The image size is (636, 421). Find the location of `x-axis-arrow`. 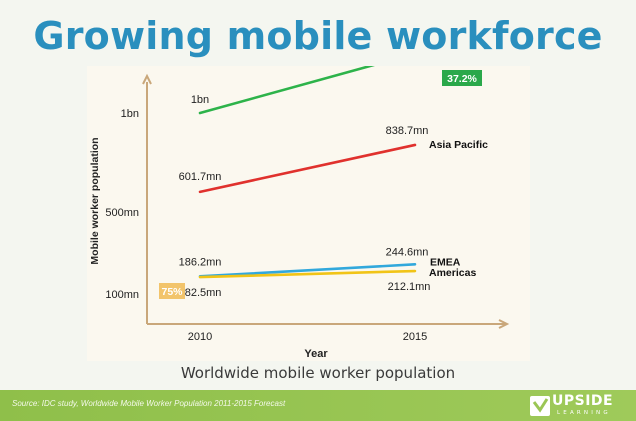

x-axis-arrow is located at coordinates (504, 324).